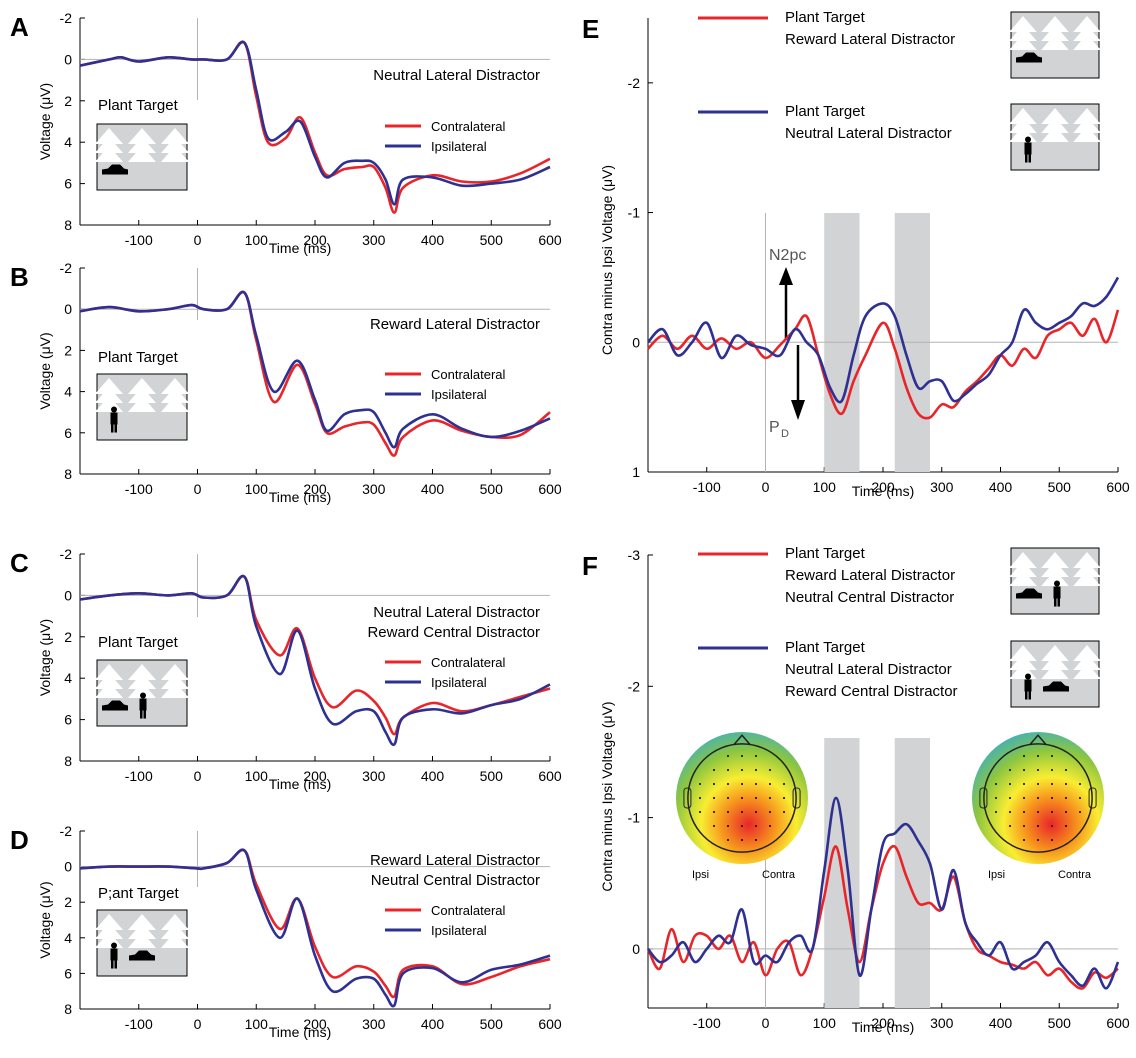  Describe the element at coordinates (142, 693) in the screenshot. I see `scene-thumbnail` at that location.